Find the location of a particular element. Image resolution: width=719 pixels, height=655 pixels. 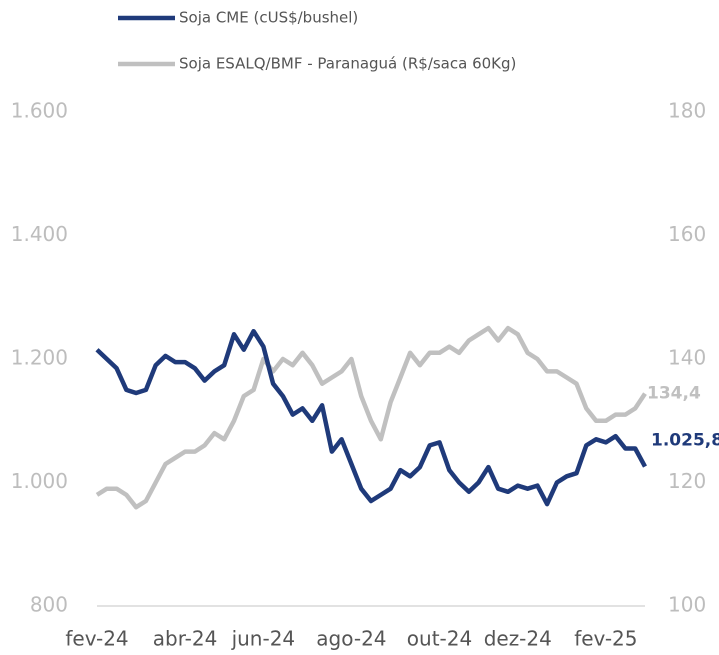

y-tick-label: 800 is located at coordinates (49, 605).